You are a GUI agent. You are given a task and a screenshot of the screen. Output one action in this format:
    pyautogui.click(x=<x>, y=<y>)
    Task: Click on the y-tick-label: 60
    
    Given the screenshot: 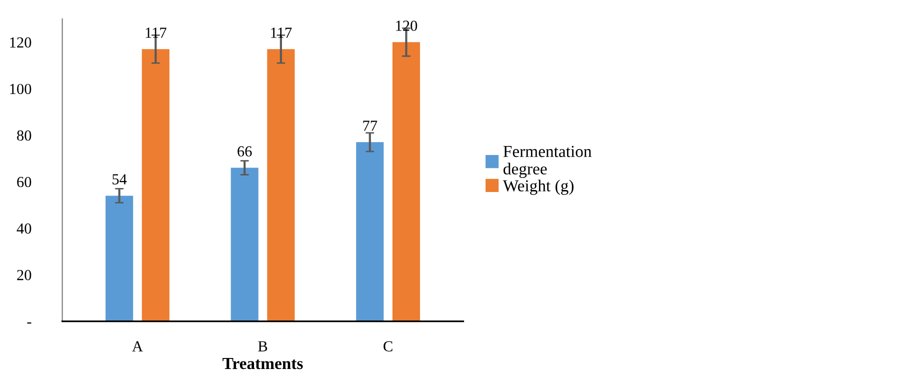 What is the action you would take?
    pyautogui.click(x=24, y=182)
    